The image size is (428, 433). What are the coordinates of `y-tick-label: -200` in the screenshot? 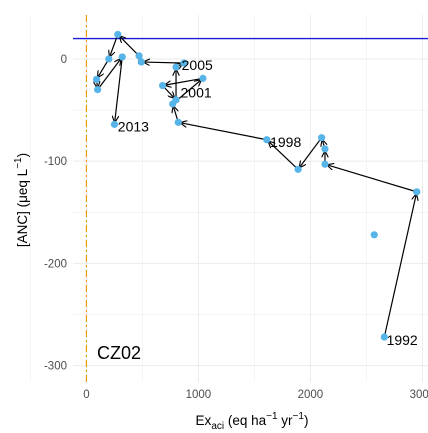 It's located at (55, 264).